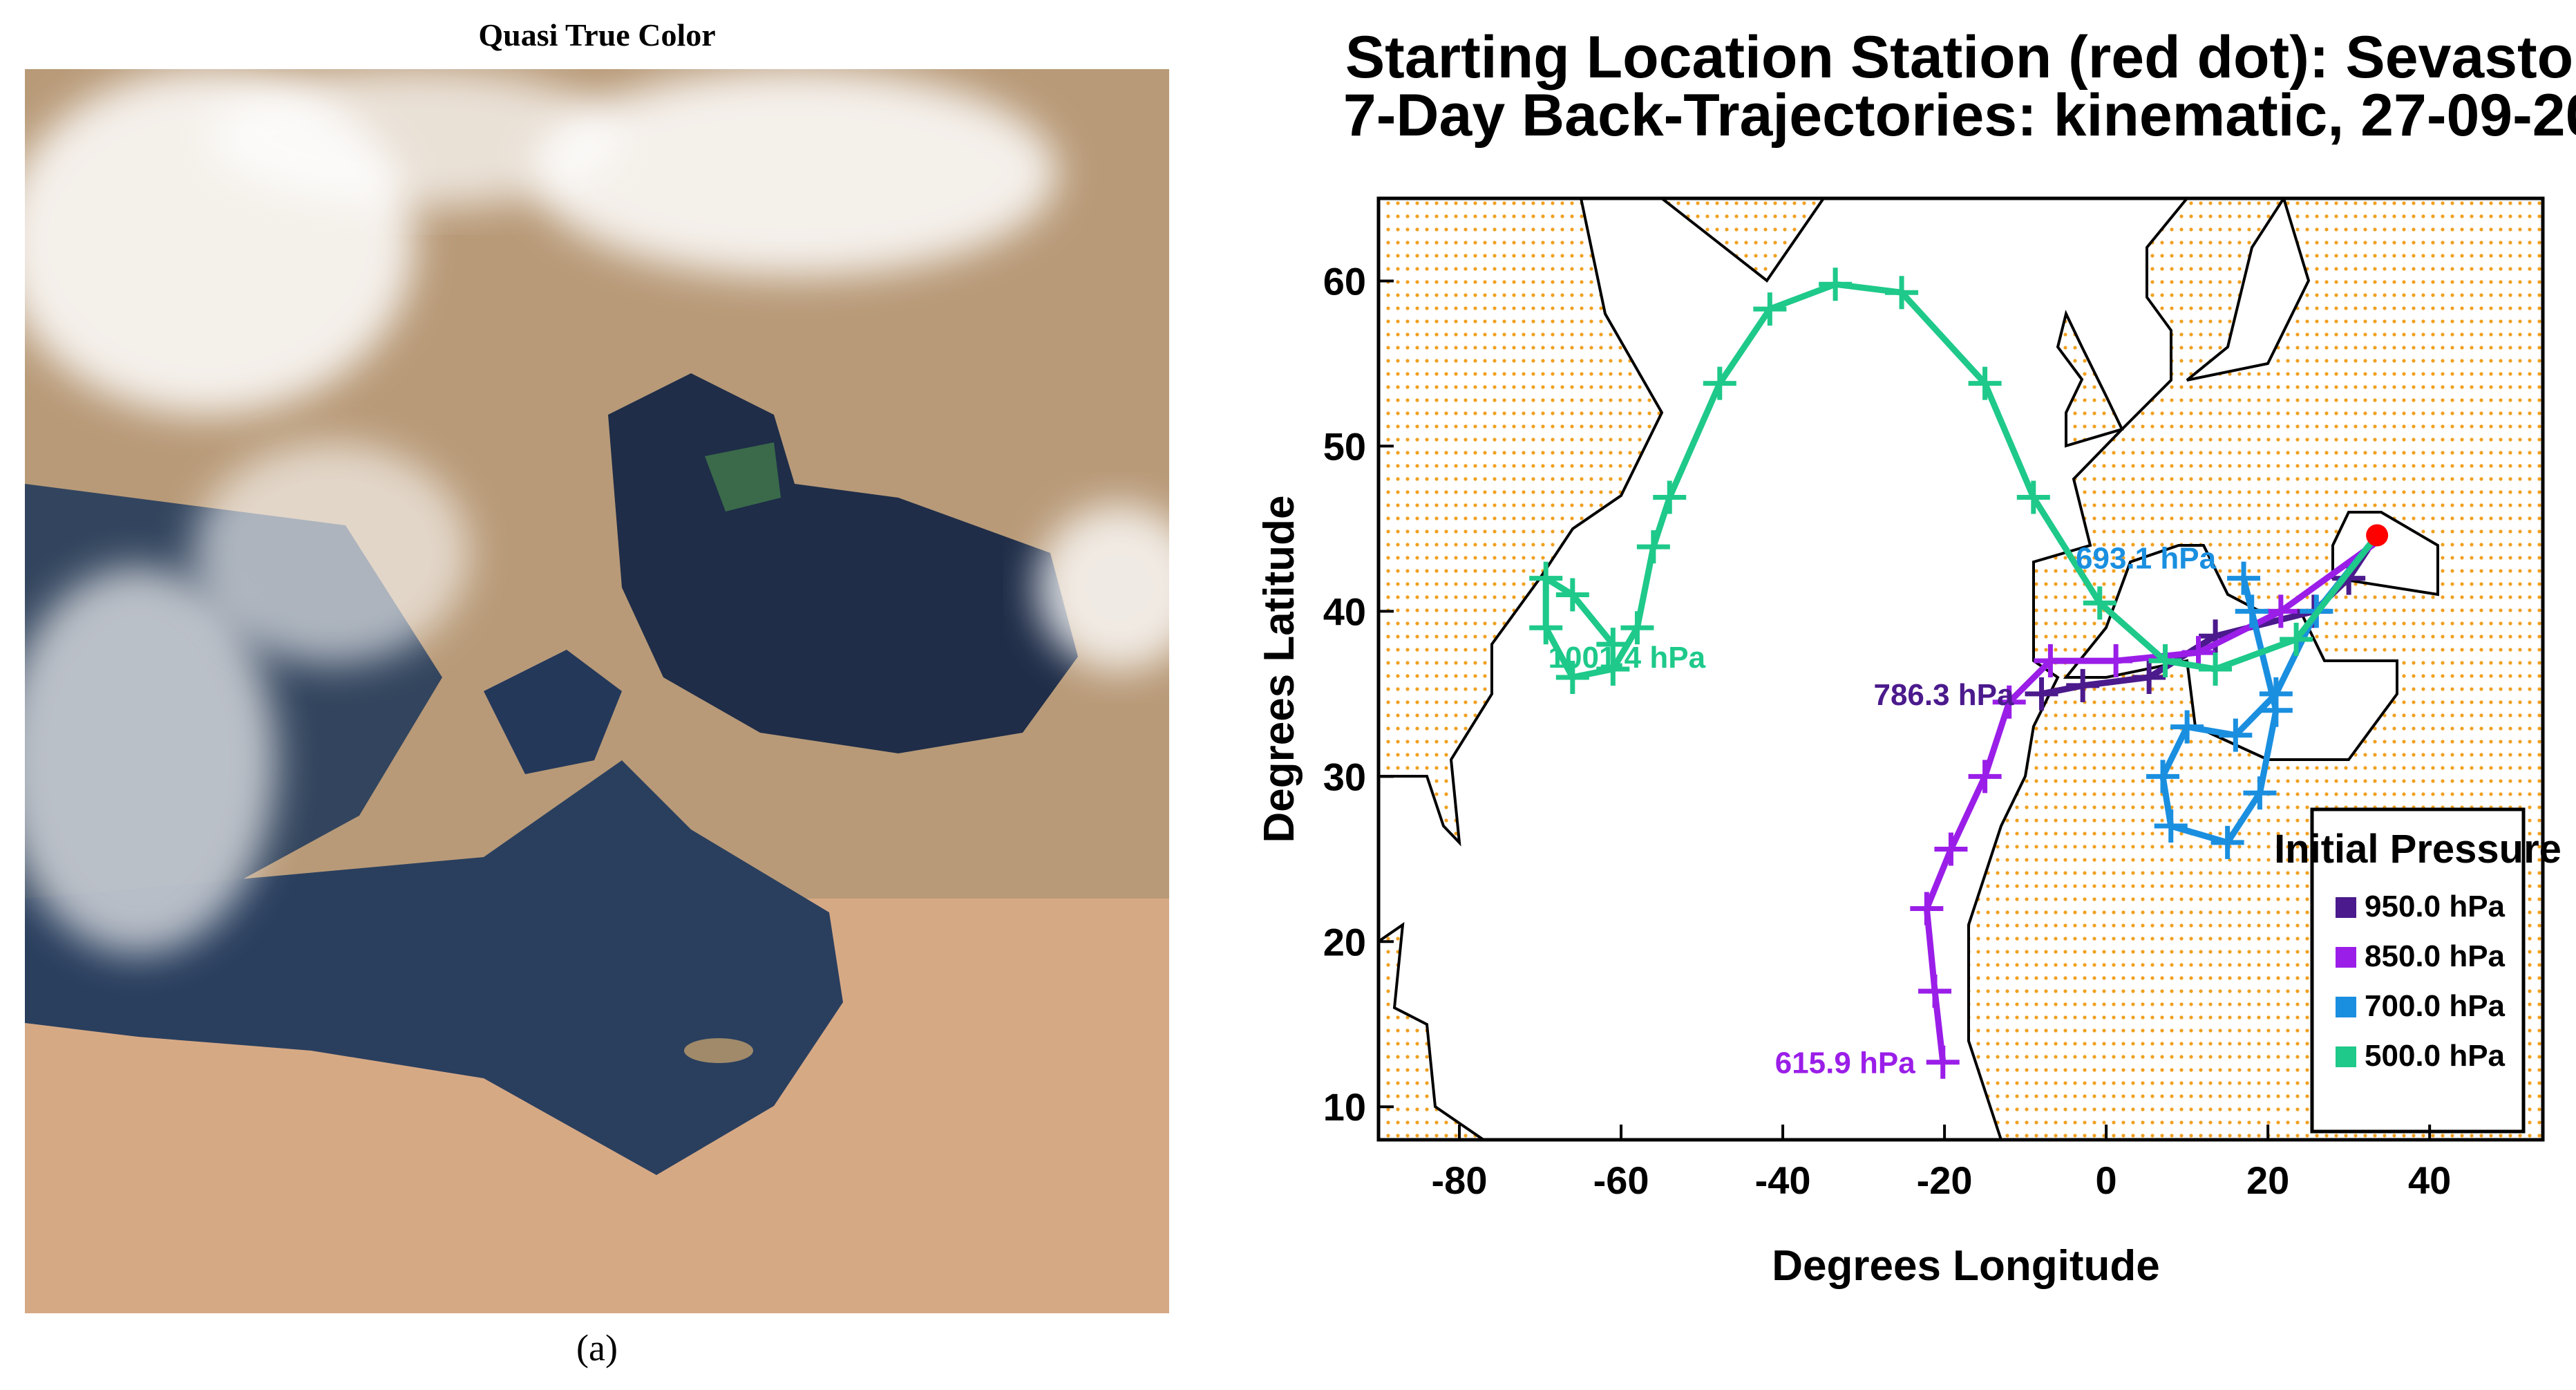 The height and width of the screenshot is (1390, 2576). Describe the element at coordinates (597, 1348) in the screenshot. I see `image-caption: (a)` at that location.